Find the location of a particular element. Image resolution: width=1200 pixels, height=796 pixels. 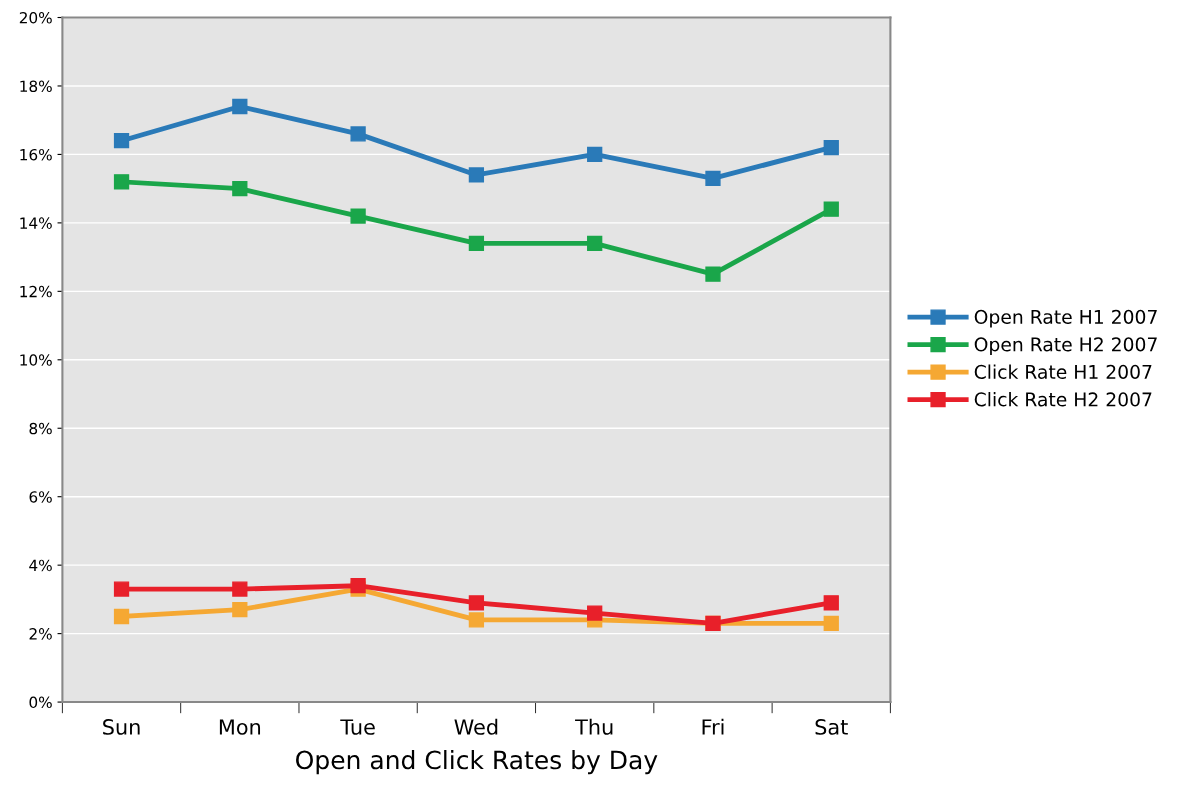

legend-label: Open Rate H1 2007 is located at coordinates (1065, 318).